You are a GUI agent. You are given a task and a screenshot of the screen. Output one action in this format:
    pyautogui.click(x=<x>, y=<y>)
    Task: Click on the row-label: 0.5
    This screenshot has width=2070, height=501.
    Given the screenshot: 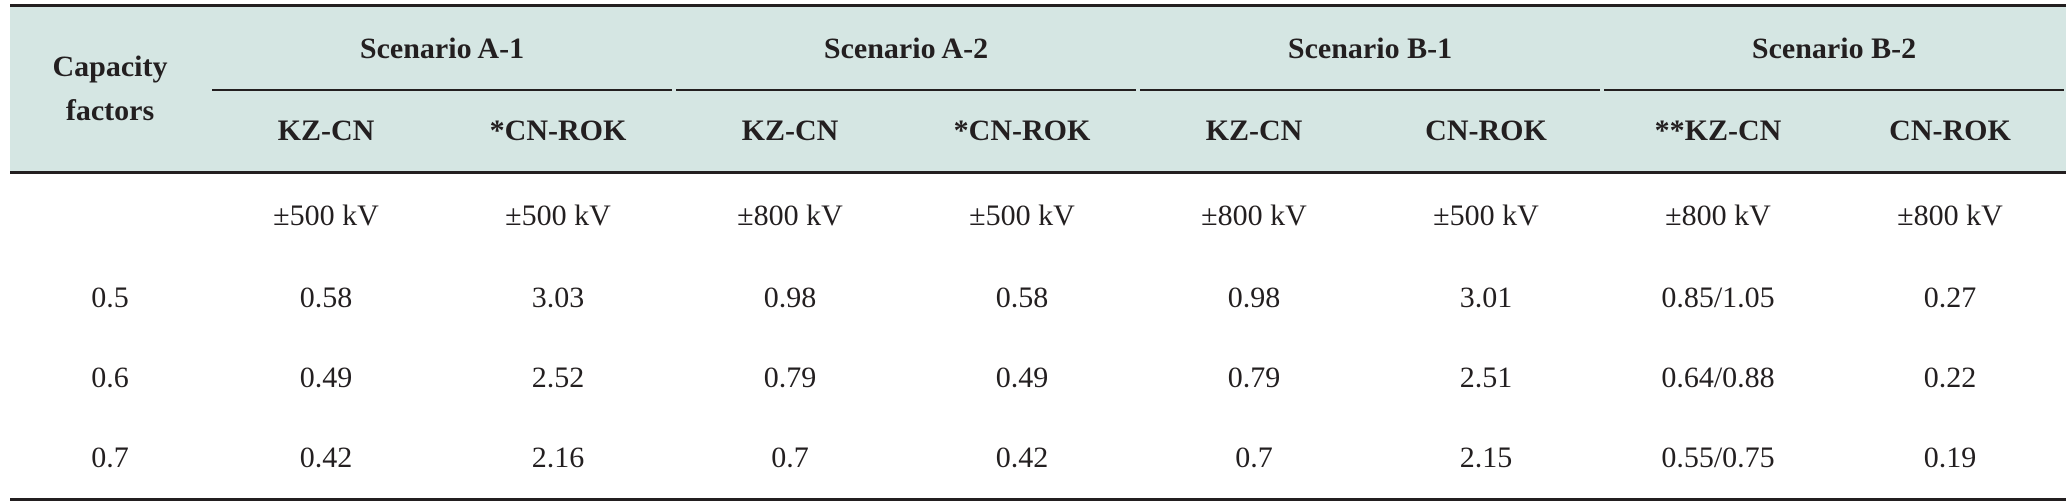 What is the action you would take?
    pyautogui.click(x=110, y=297)
    